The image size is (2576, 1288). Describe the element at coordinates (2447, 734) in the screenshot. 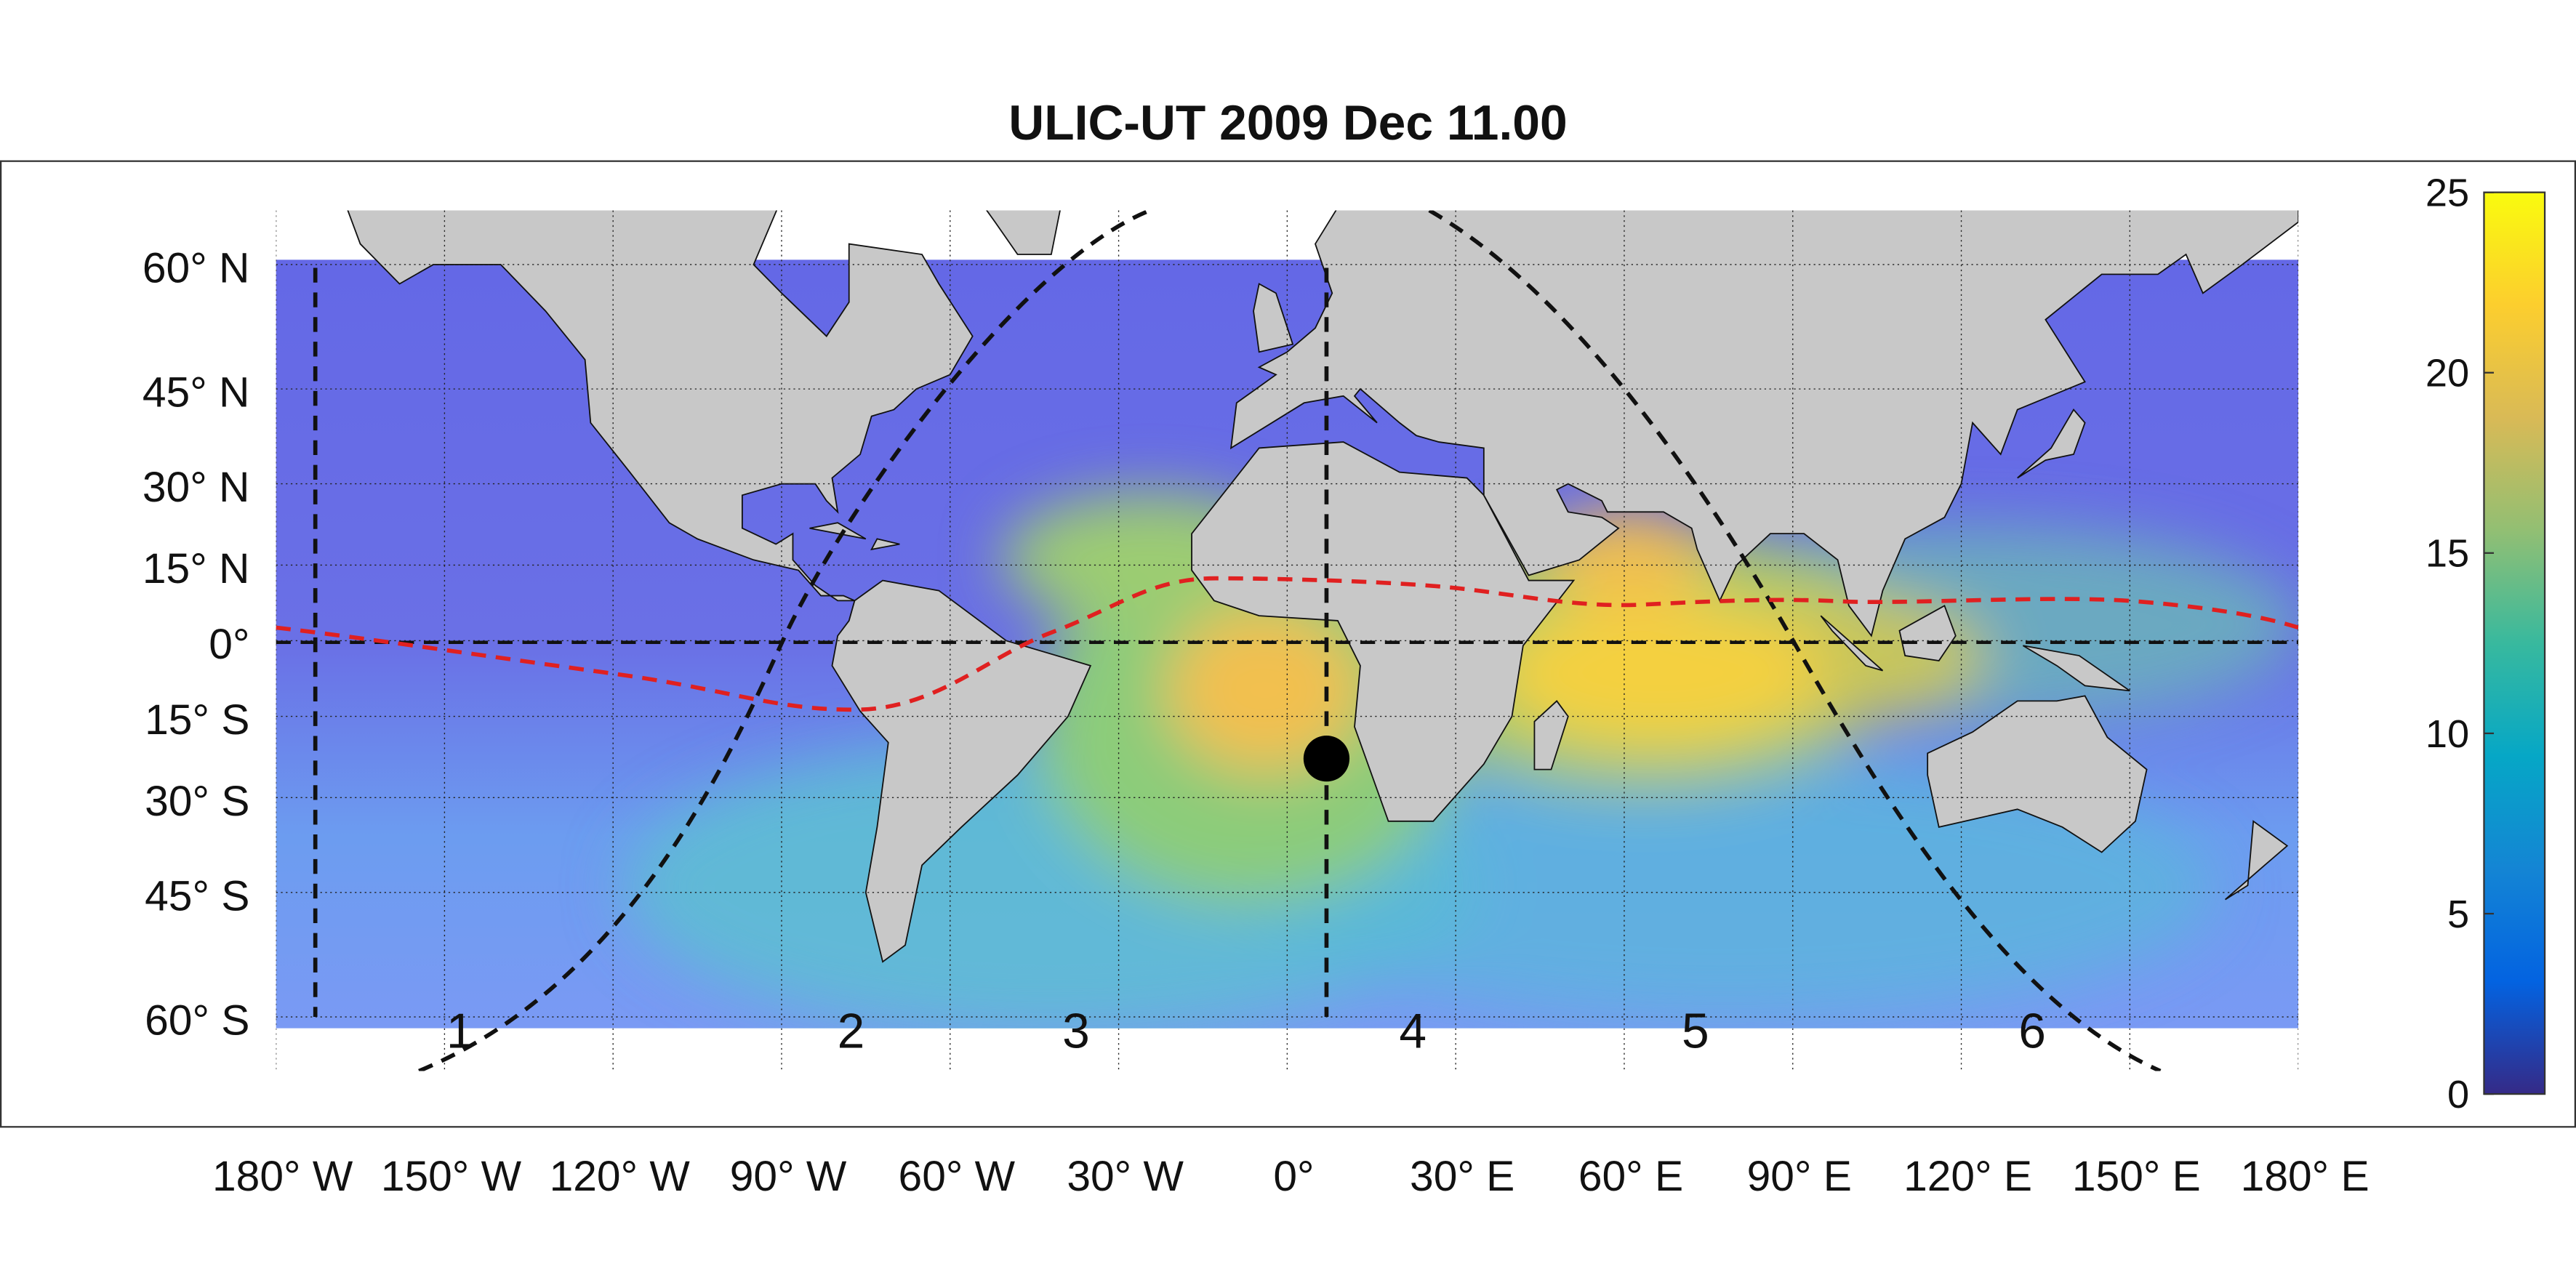

I see `colorbar-tick-label: 10` at that location.